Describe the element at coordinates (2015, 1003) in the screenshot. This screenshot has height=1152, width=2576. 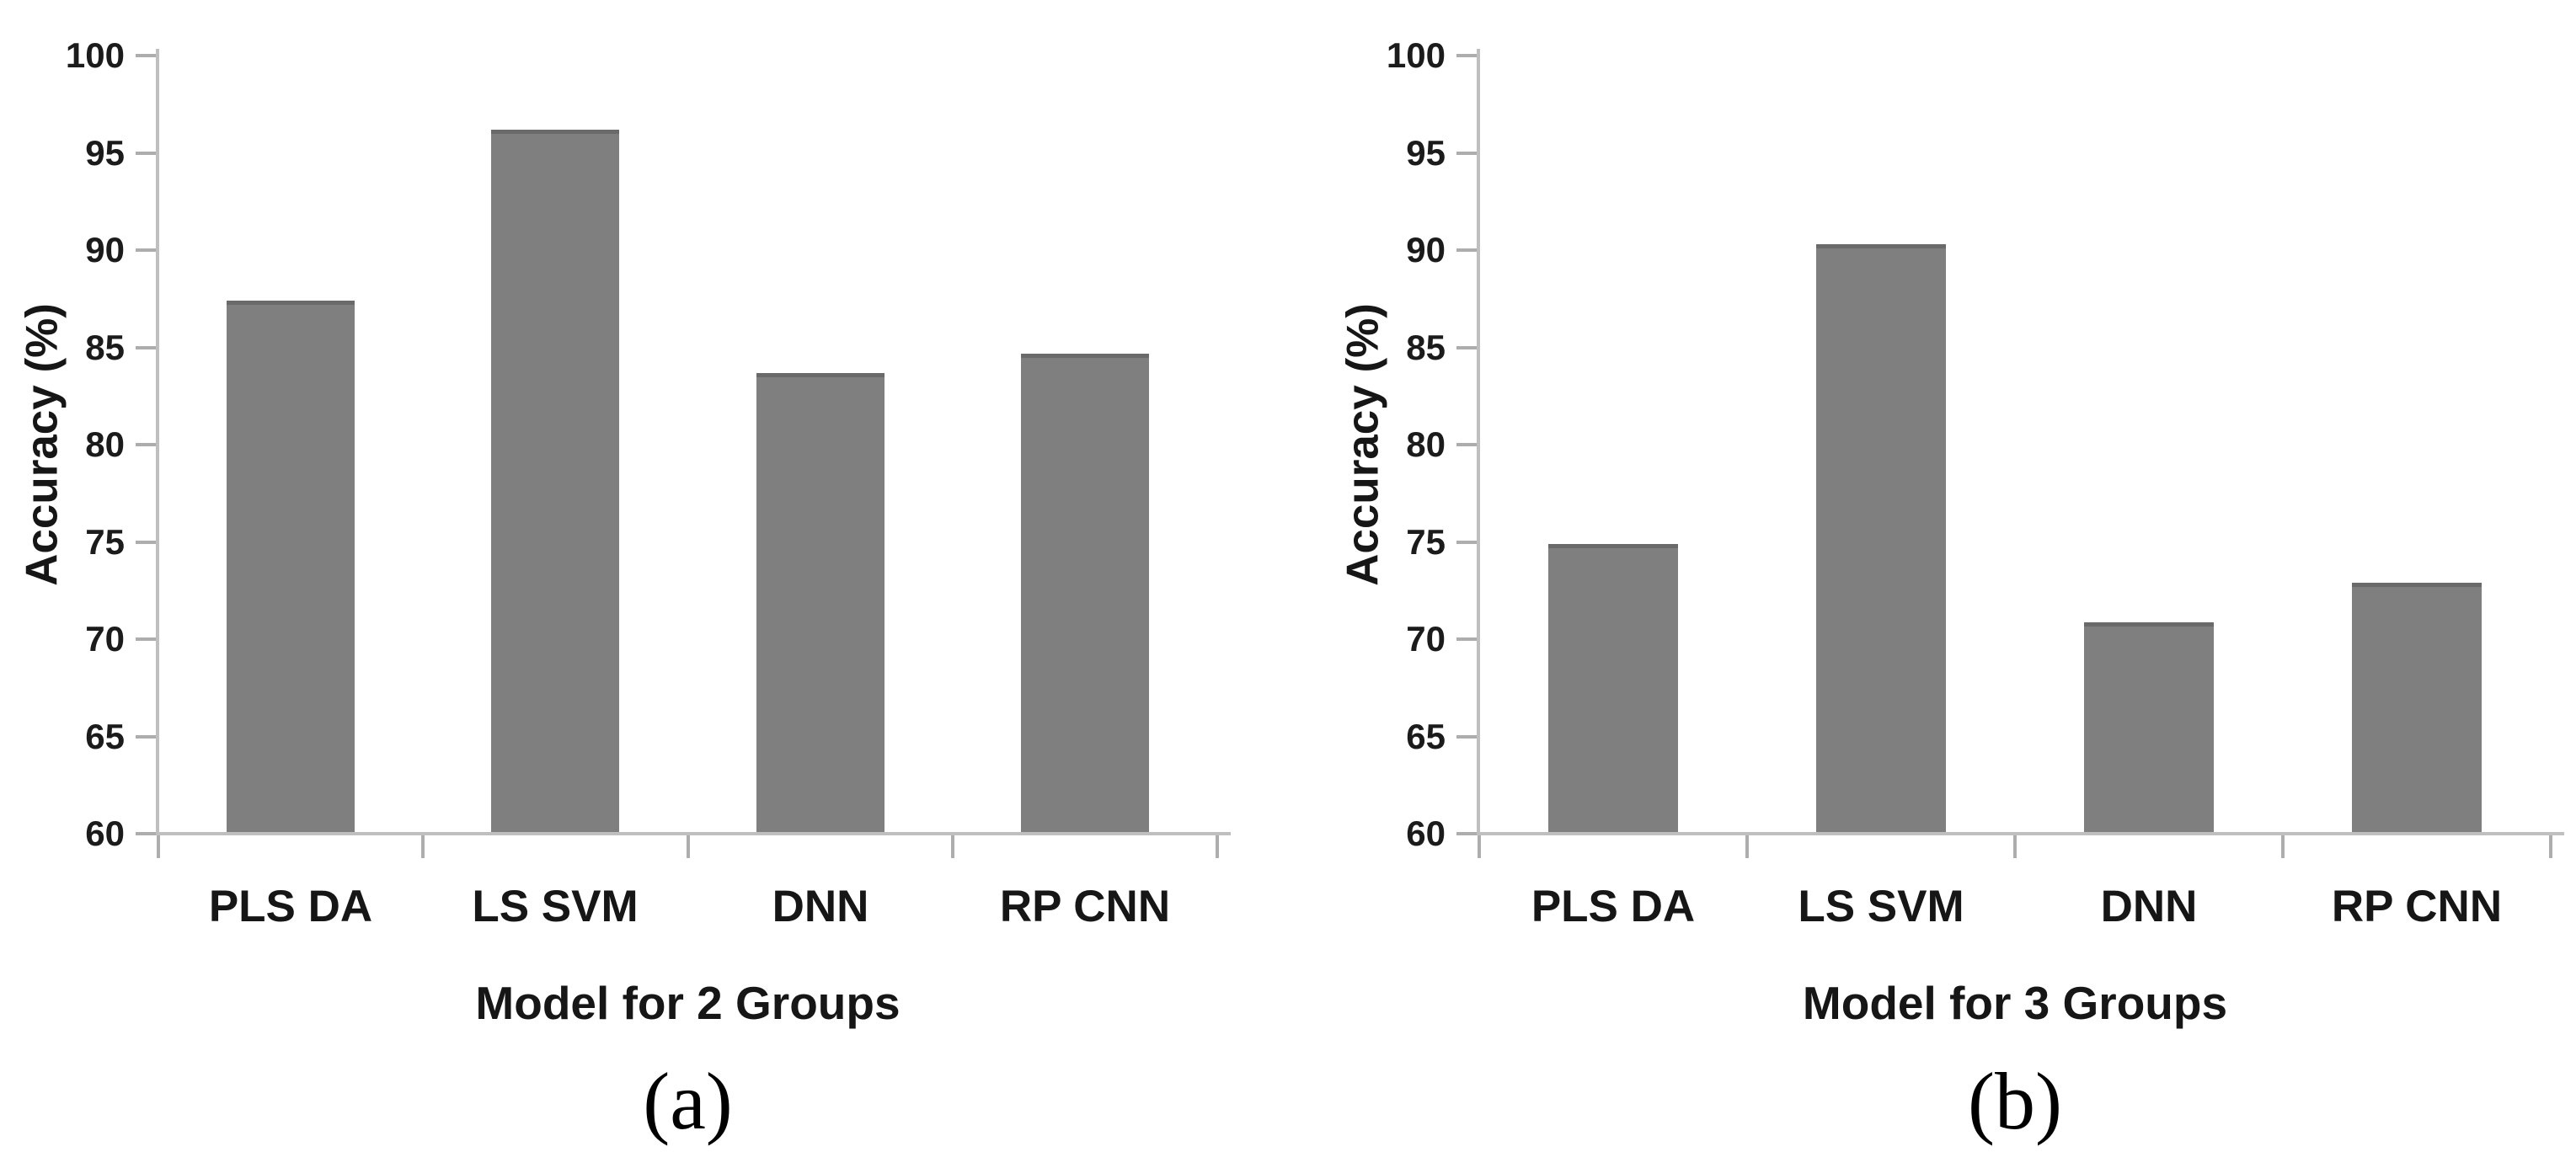
I see `x-axis-title: Model for 3 Groups` at that location.